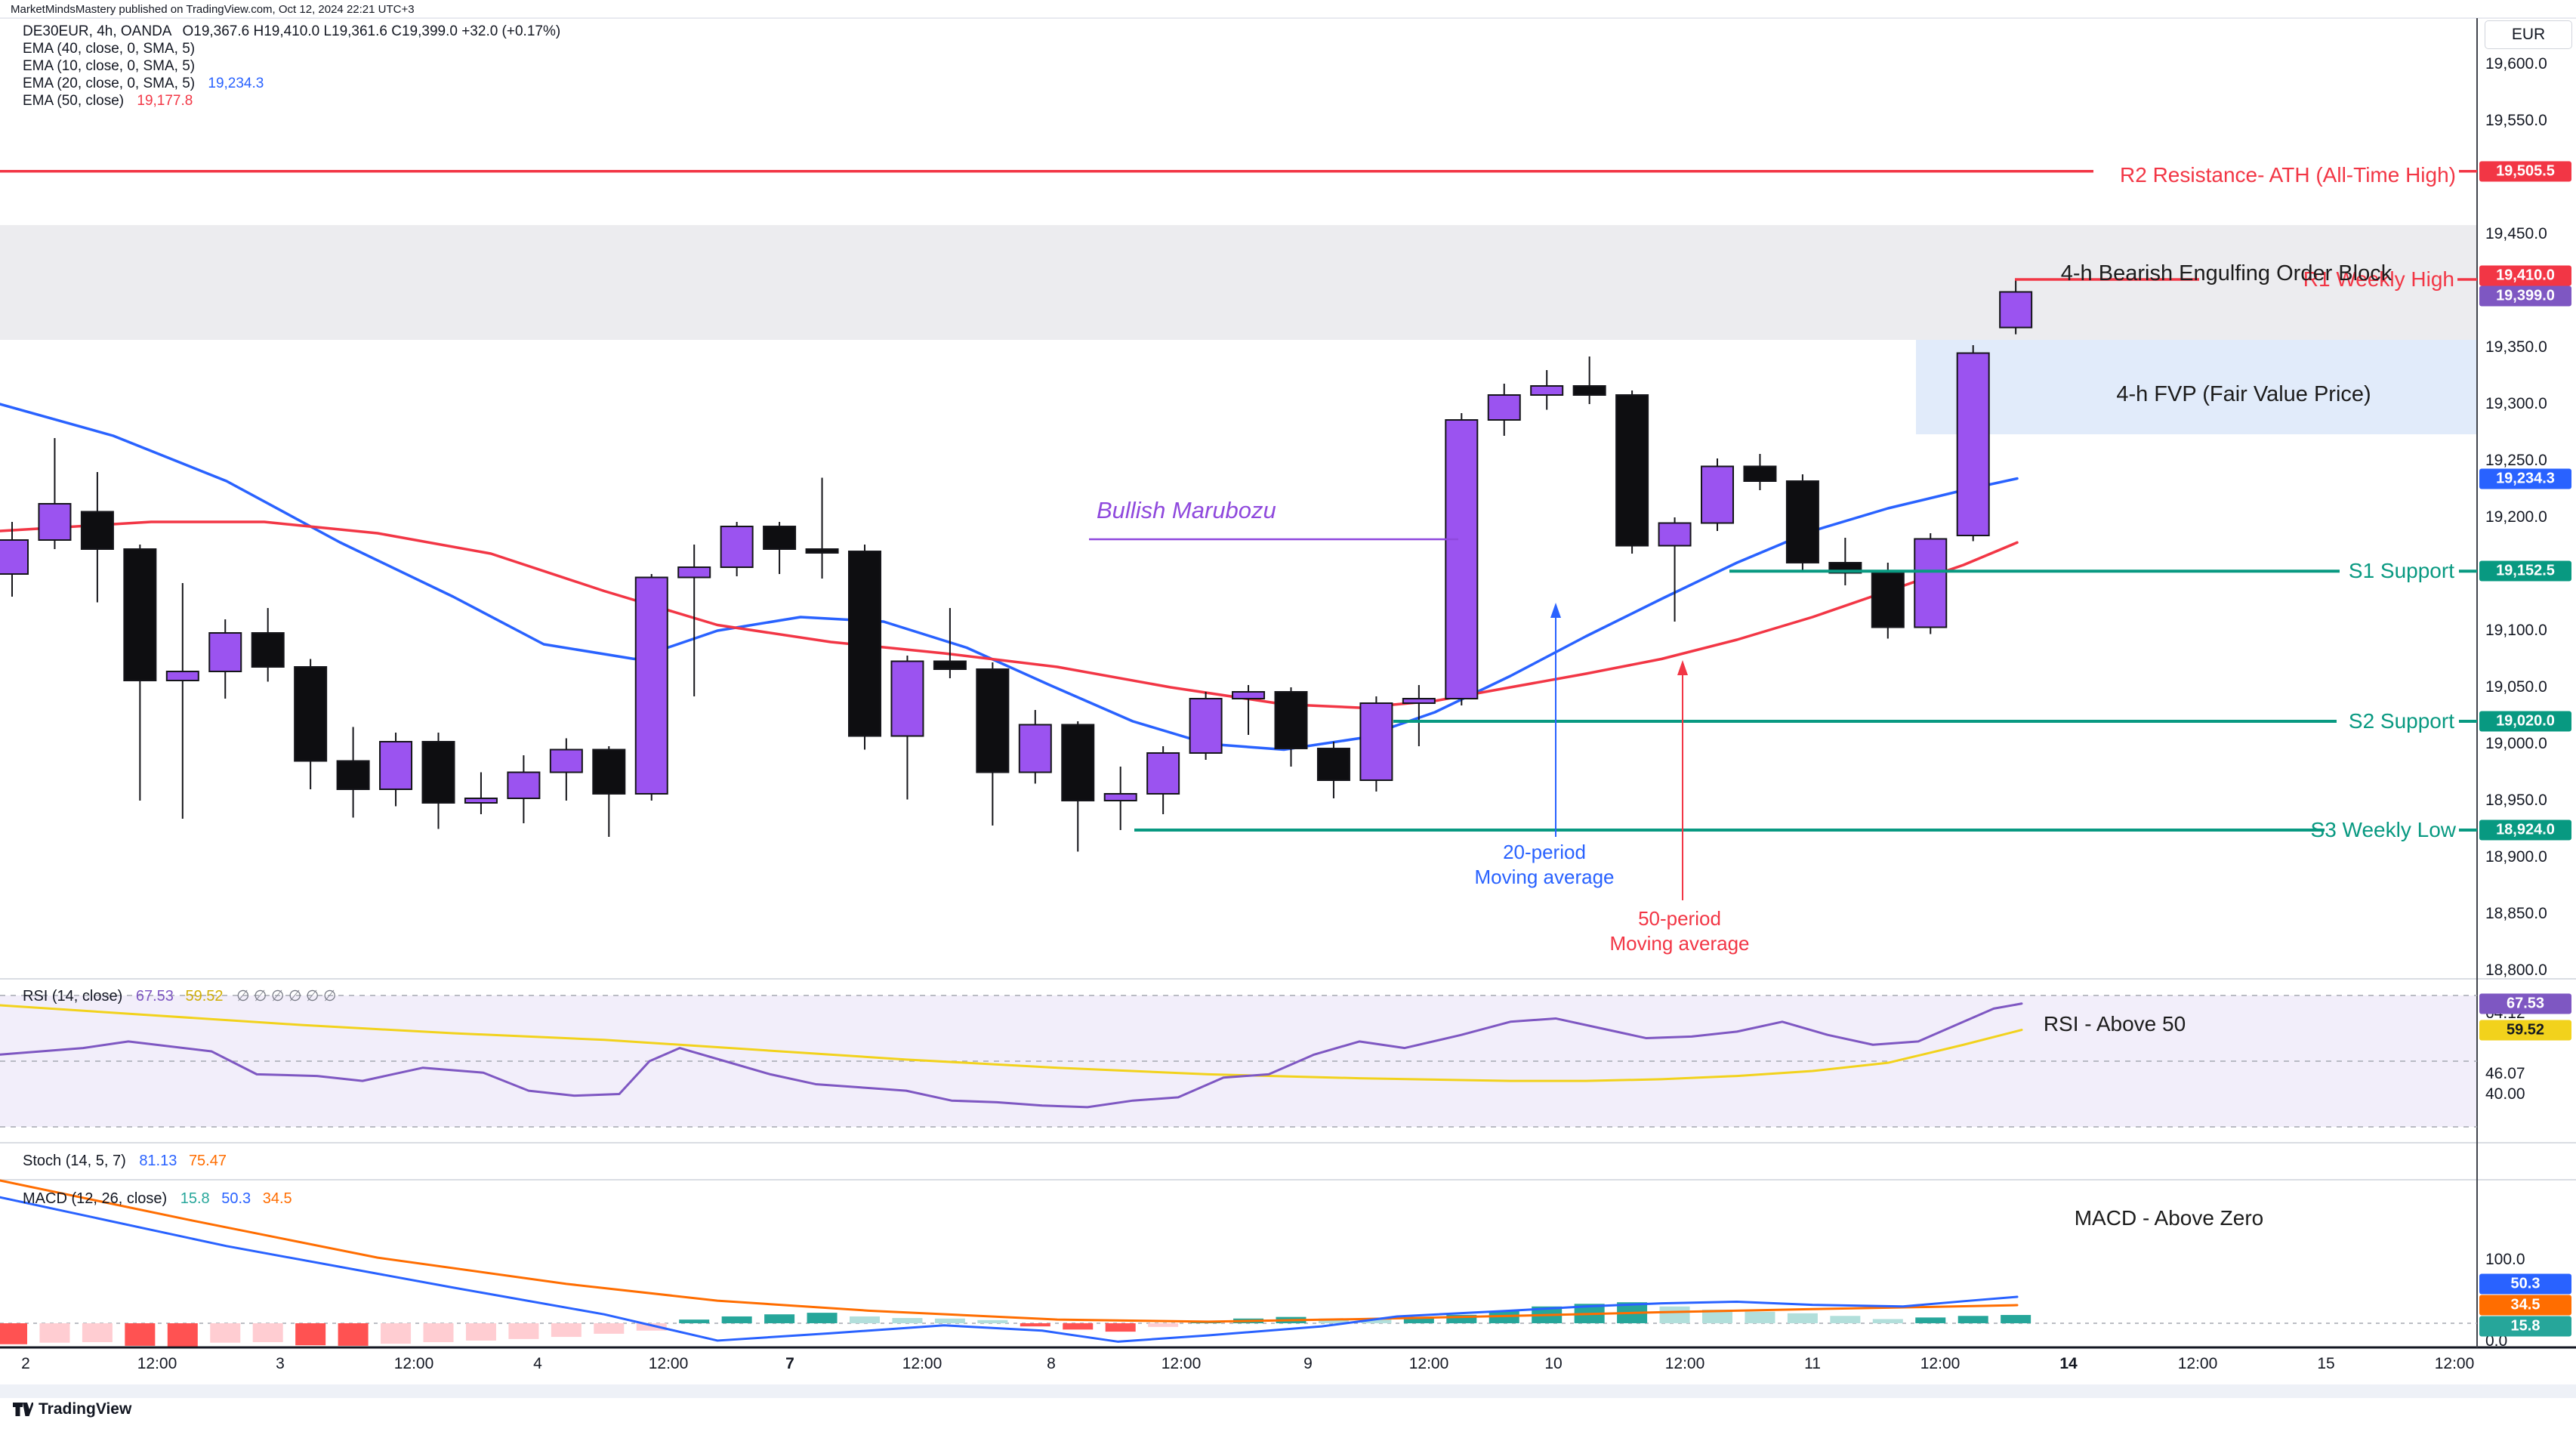 Image resolution: width=2576 pixels, height=1429 pixels. I want to click on time-label-12:00-9: 12:00, so click(1181, 1363).